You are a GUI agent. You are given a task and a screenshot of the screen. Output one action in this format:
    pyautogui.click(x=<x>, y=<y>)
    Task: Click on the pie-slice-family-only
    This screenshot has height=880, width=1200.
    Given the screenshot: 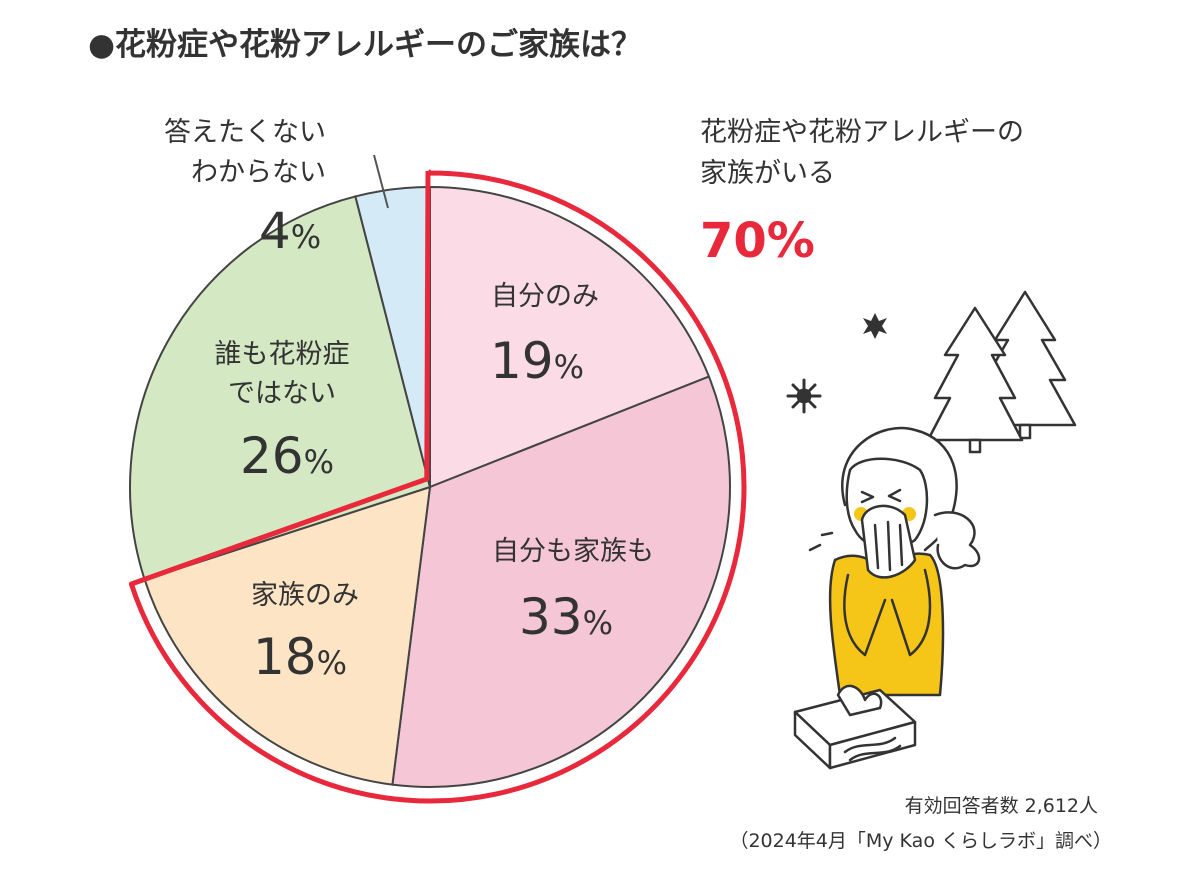 What is the action you would take?
    pyautogui.click(x=287, y=635)
    